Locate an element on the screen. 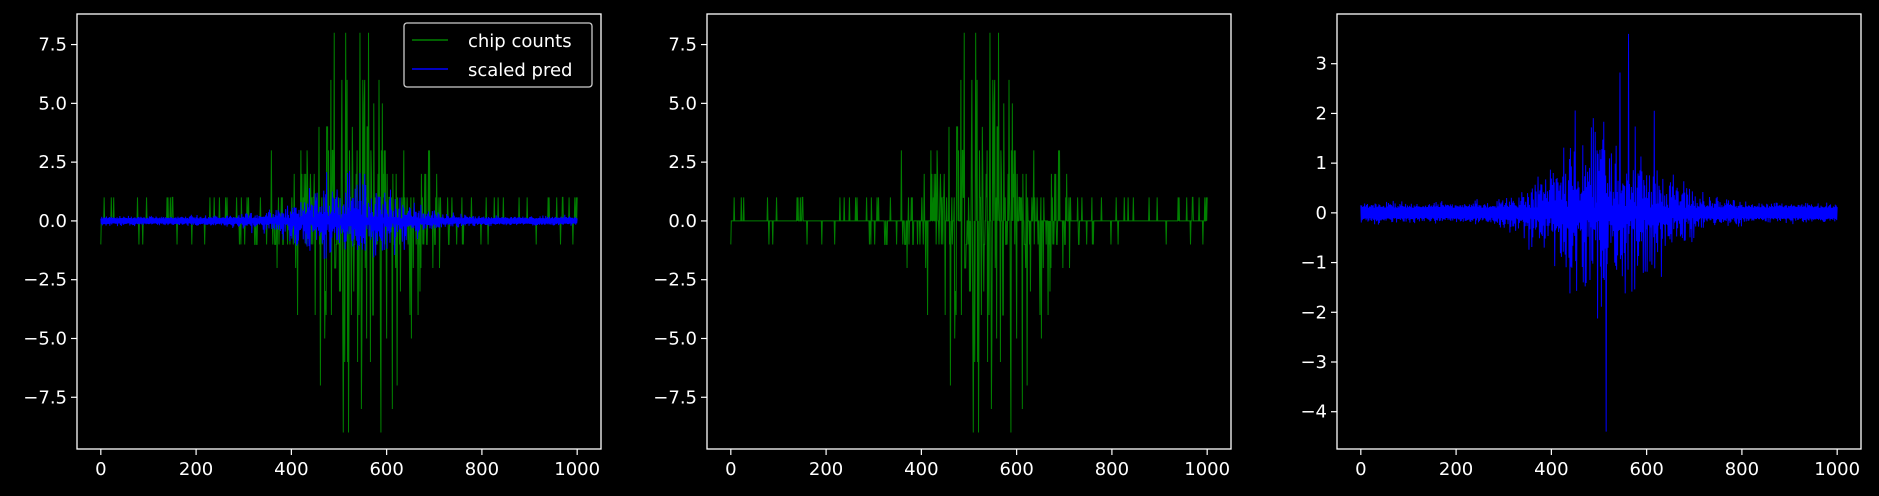  y-axis: −4 −3 −2 −1 0 1 2 3 is located at coordinates (1318, 238).